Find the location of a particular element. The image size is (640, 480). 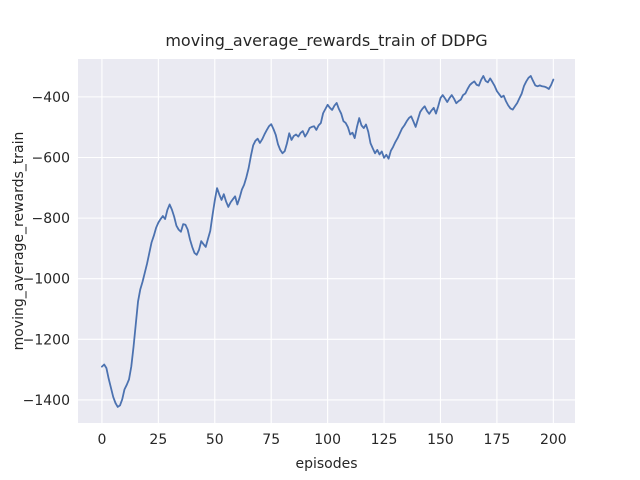

x-tick-label: 200 is located at coordinates (553, 440).